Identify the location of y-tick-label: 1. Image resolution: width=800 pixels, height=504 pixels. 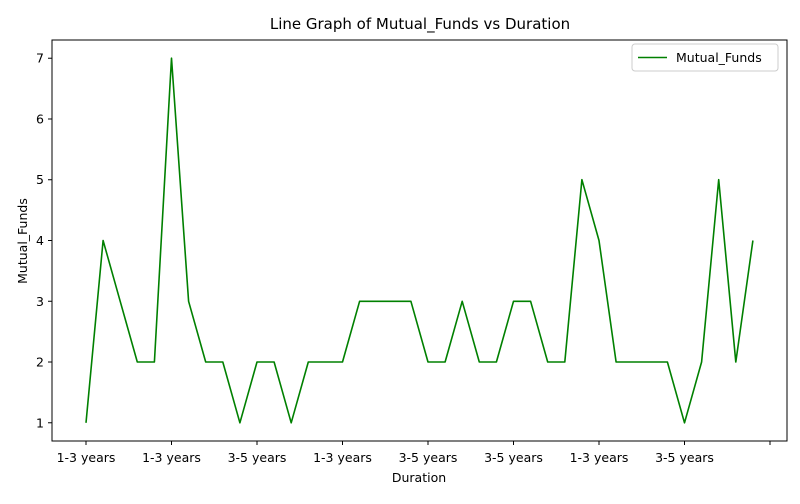
(40, 422).